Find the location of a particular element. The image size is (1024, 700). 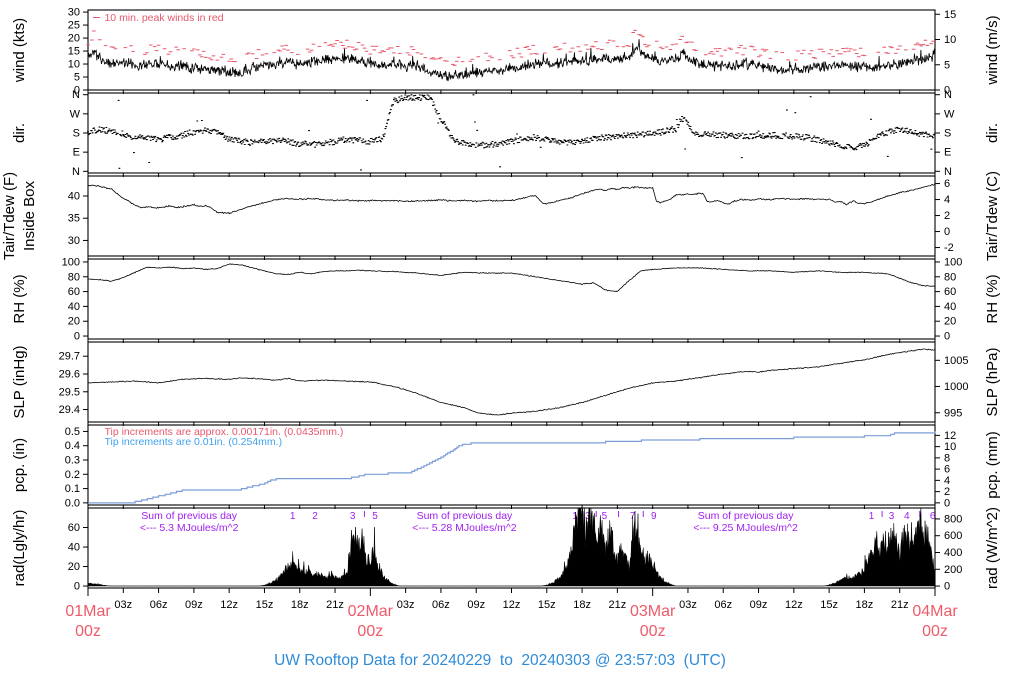

series-slp is located at coordinates (511, 382).